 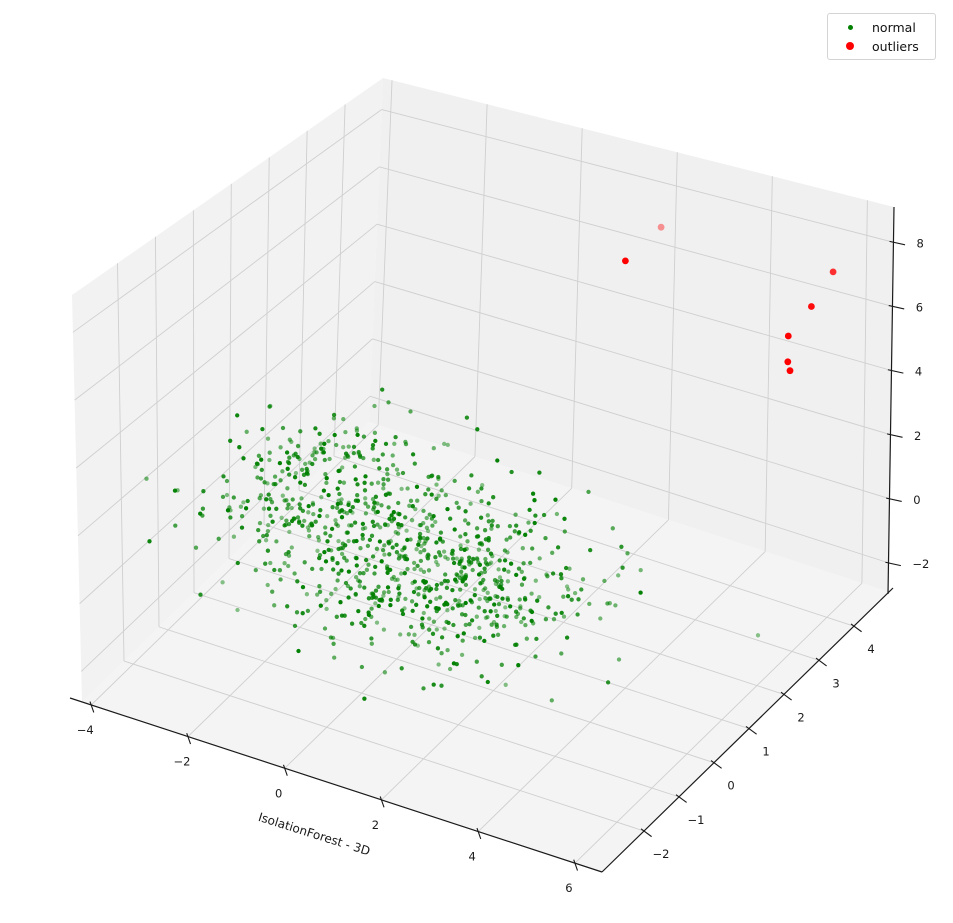 I want to click on tick-label: 1, so click(x=765, y=752).